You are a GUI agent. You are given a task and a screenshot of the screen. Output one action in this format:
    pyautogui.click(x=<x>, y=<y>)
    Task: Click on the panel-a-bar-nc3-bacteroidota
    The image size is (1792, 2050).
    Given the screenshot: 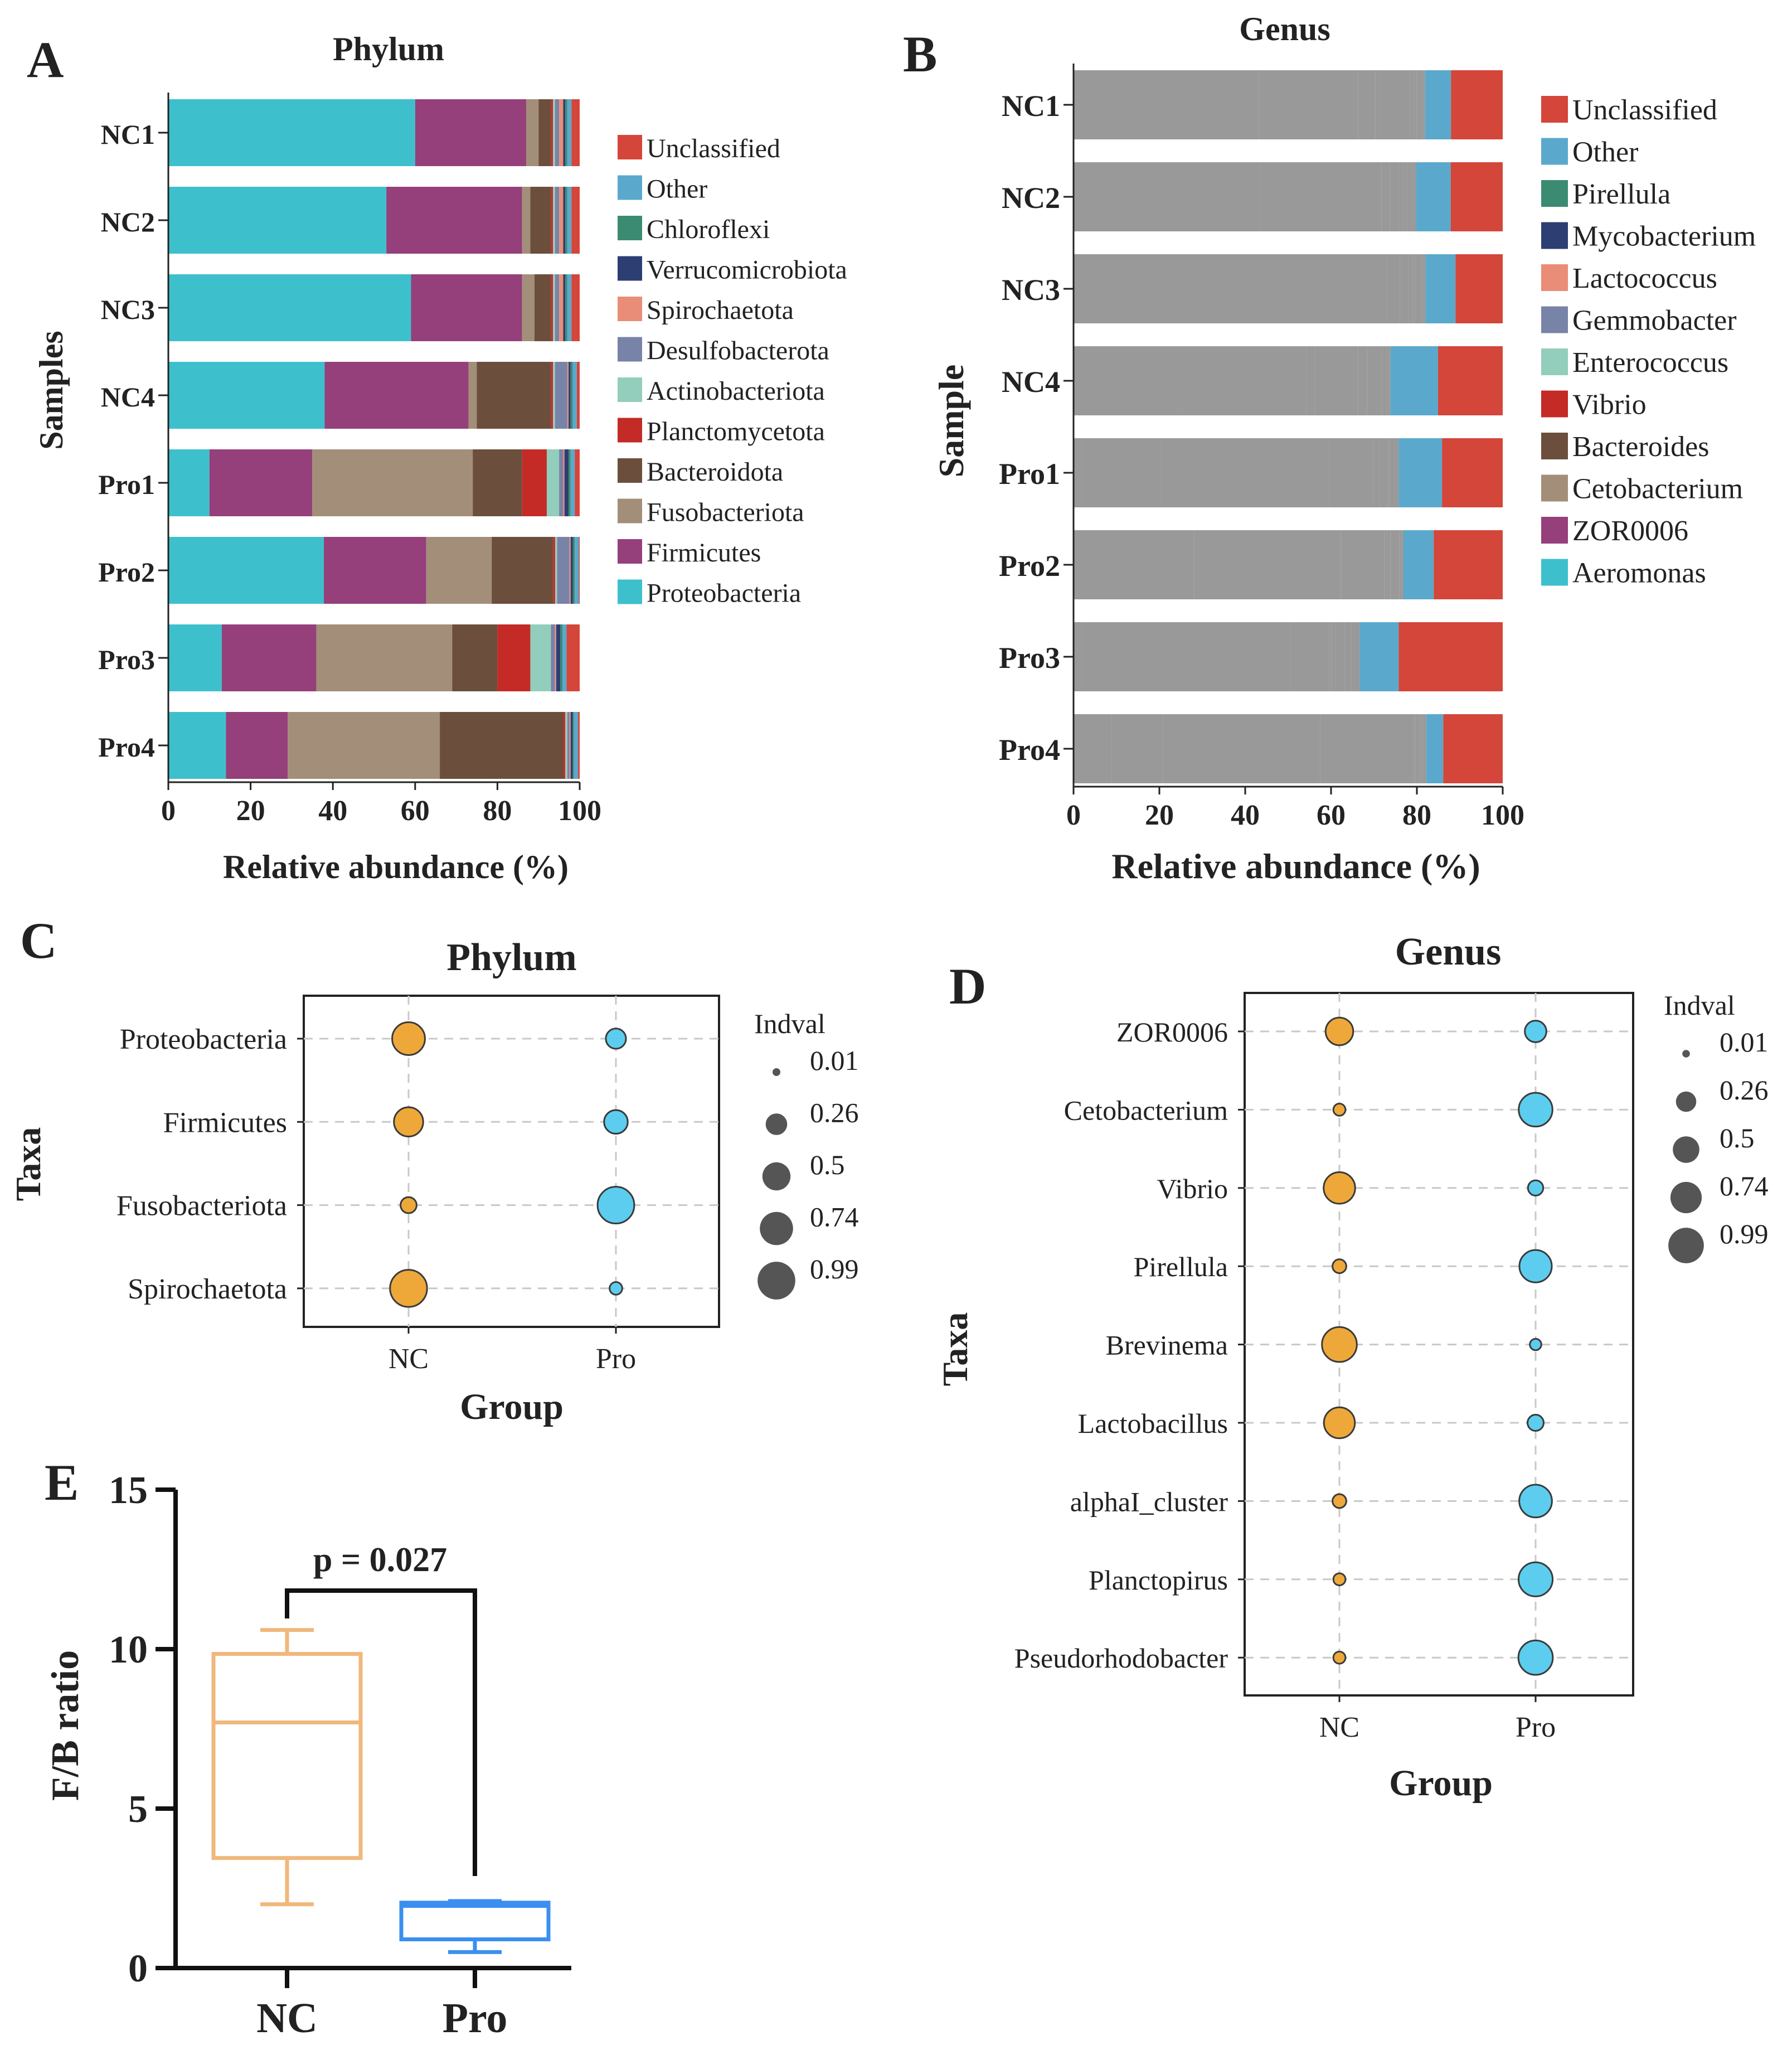 What is the action you would take?
    pyautogui.click(x=542, y=308)
    